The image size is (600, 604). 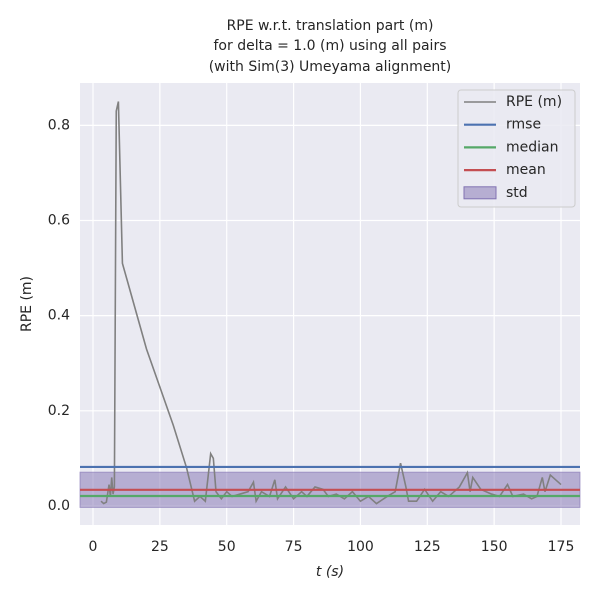 I want to click on legend-label: median, so click(x=532, y=147).